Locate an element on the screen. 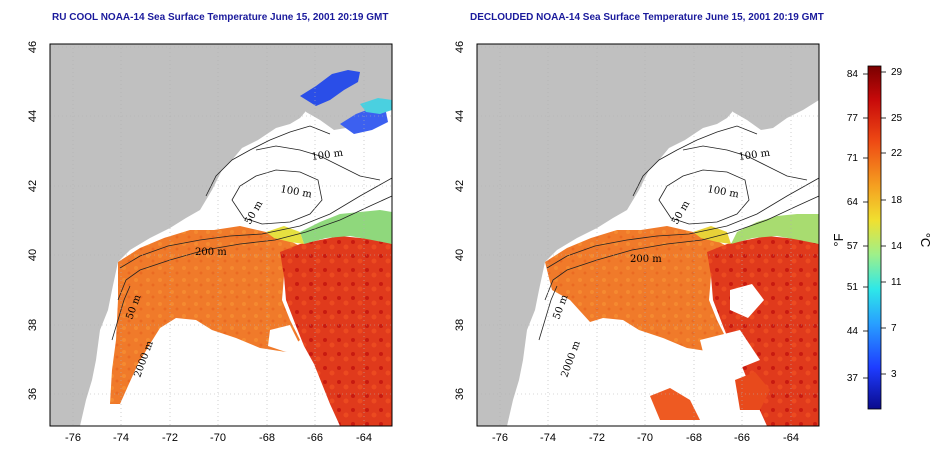 Image resolution: width=950 pixels, height=475 pixels. celsius-tick: 14 is located at coordinates (897, 246).